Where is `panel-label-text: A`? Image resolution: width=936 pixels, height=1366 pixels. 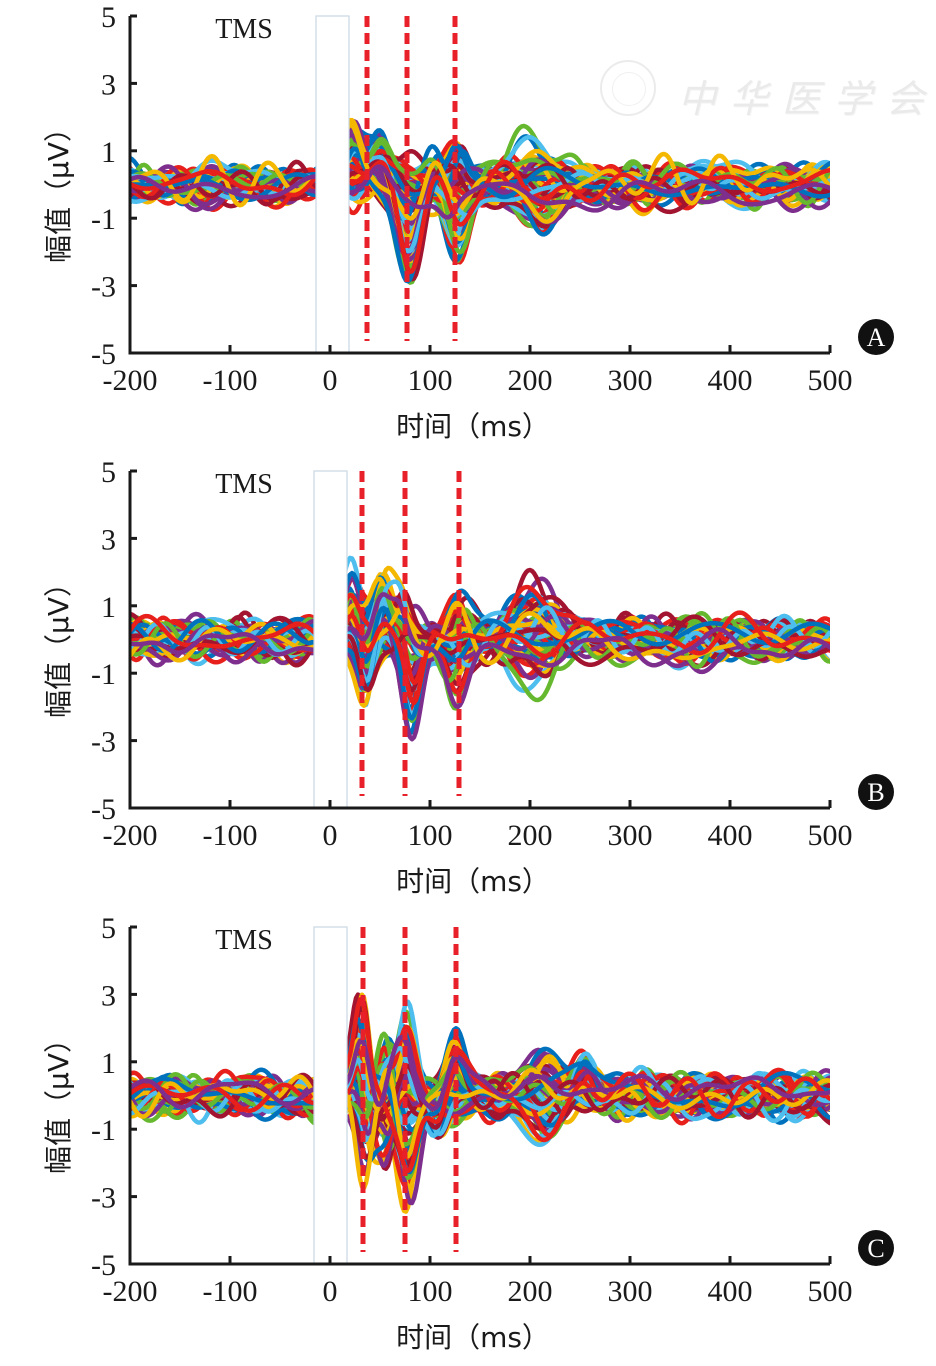 panel-label-text: A is located at coordinates (876, 337).